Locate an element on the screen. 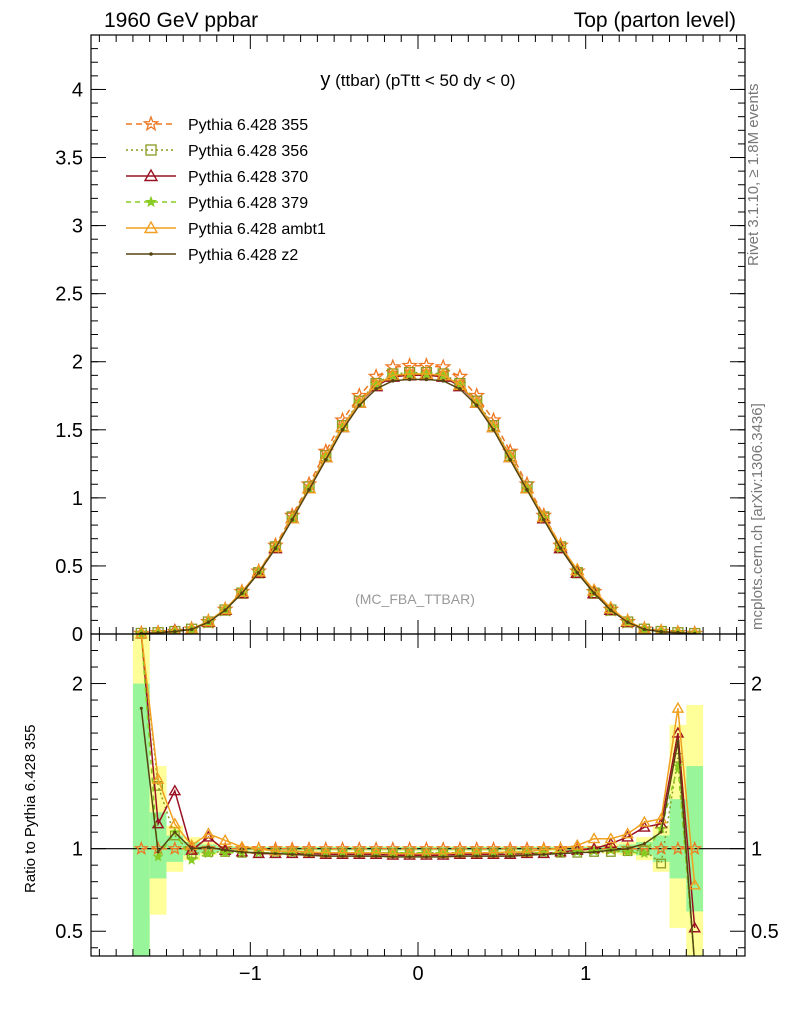 Image resolution: width=786 pixels, height=1024 pixels. tick-label: 3 is located at coordinates (77, 227).